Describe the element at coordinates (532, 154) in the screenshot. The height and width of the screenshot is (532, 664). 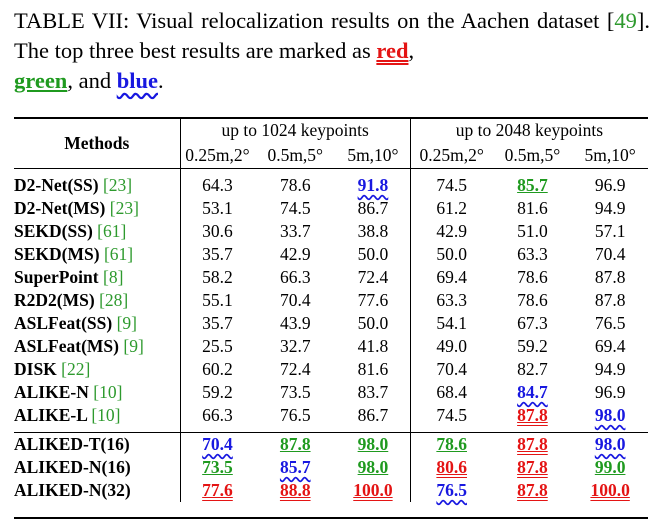
I see `subheader: 0.5m,5°` at that location.